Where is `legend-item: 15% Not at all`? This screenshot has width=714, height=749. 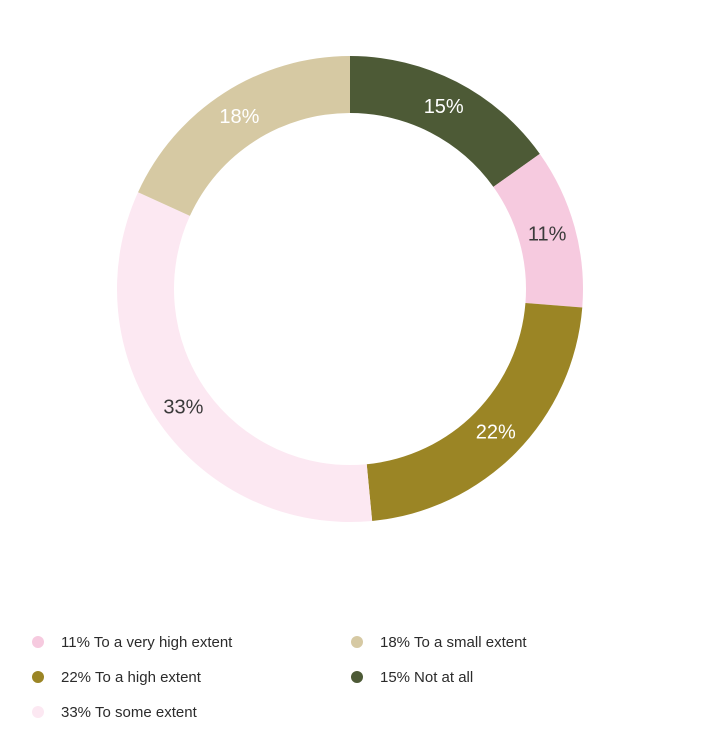 legend-item: 15% Not at all is located at coordinates (412, 677).